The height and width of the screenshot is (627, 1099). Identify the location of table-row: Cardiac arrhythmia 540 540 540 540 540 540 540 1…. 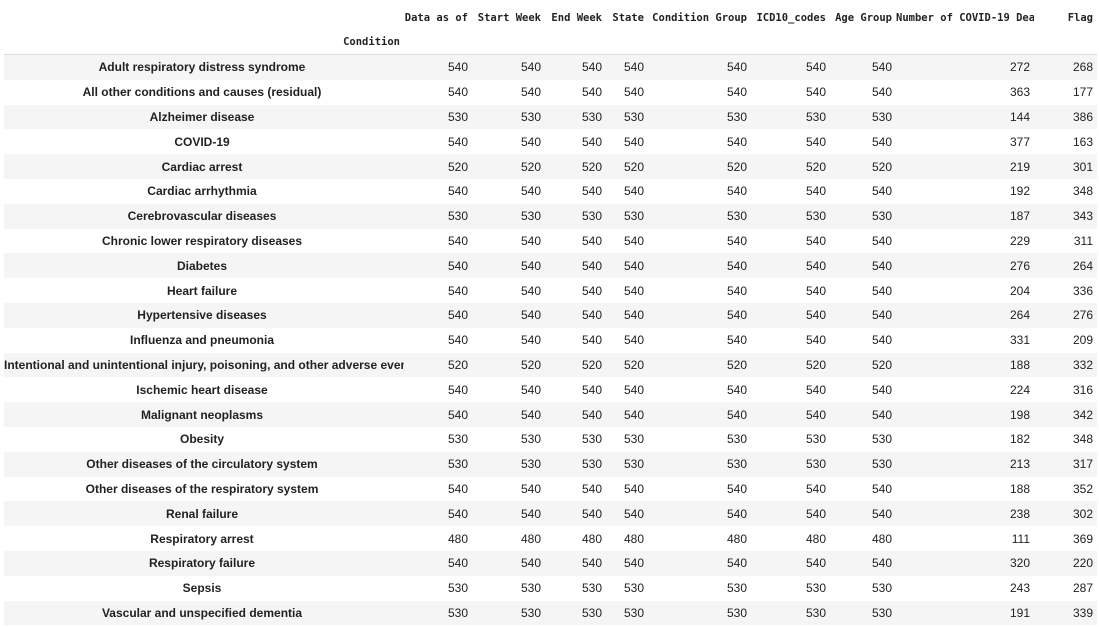
(550, 191).